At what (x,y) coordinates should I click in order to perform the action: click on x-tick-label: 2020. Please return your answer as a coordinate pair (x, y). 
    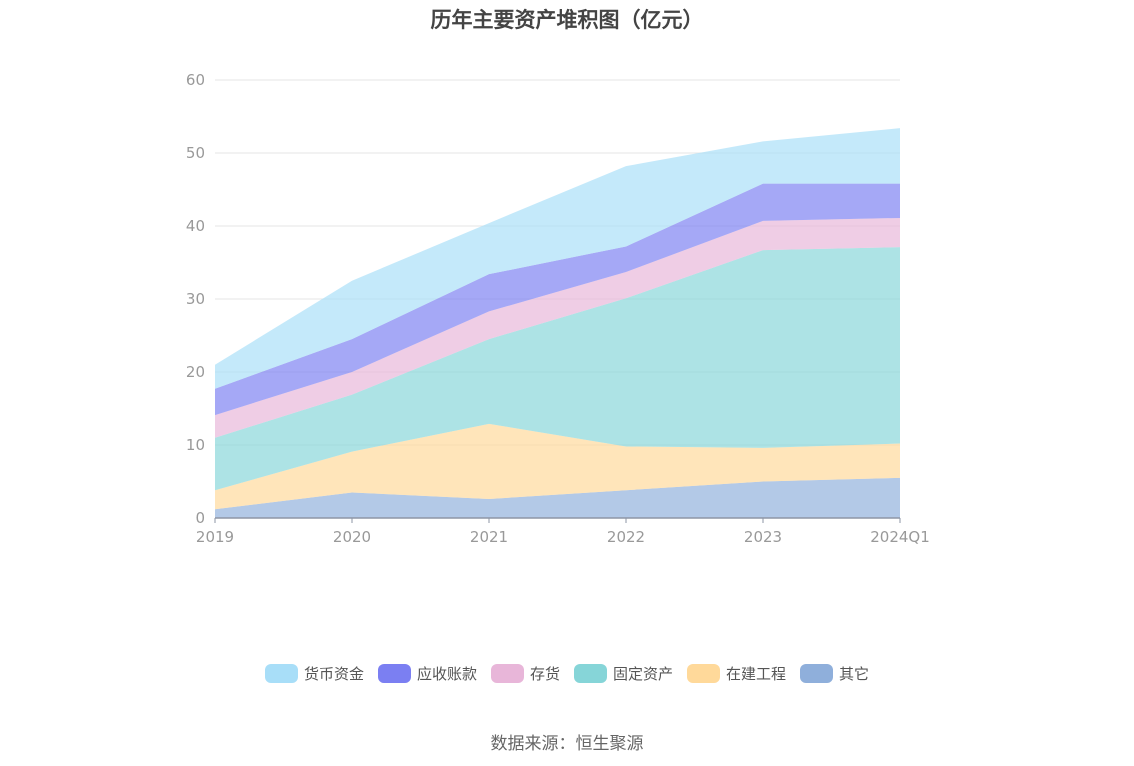
    Looking at the image, I should click on (352, 537).